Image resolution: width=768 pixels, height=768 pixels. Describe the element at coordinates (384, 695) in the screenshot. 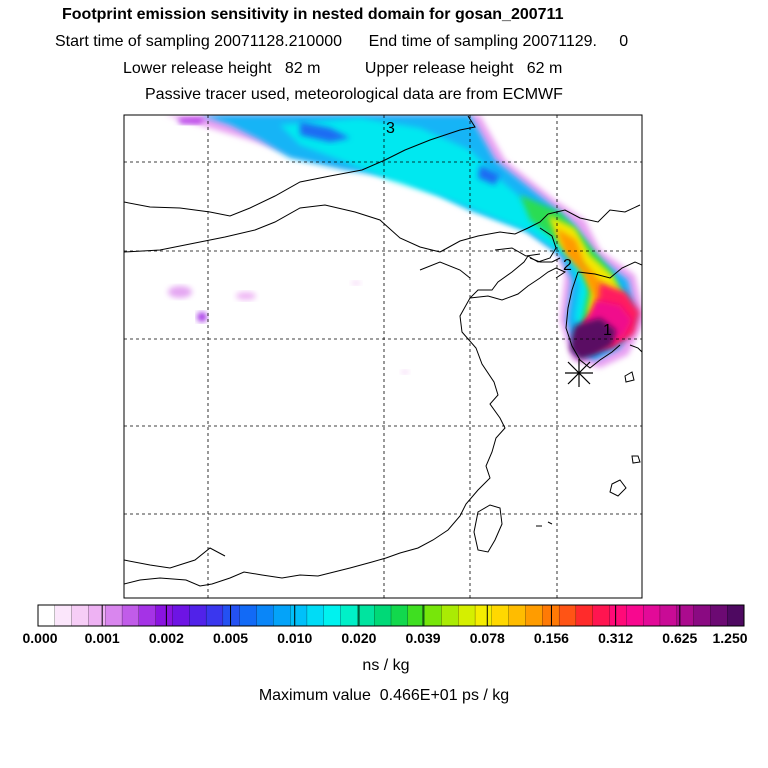

I see `maximum-value: Maximum value 0.466E+01 ps / kg` at that location.